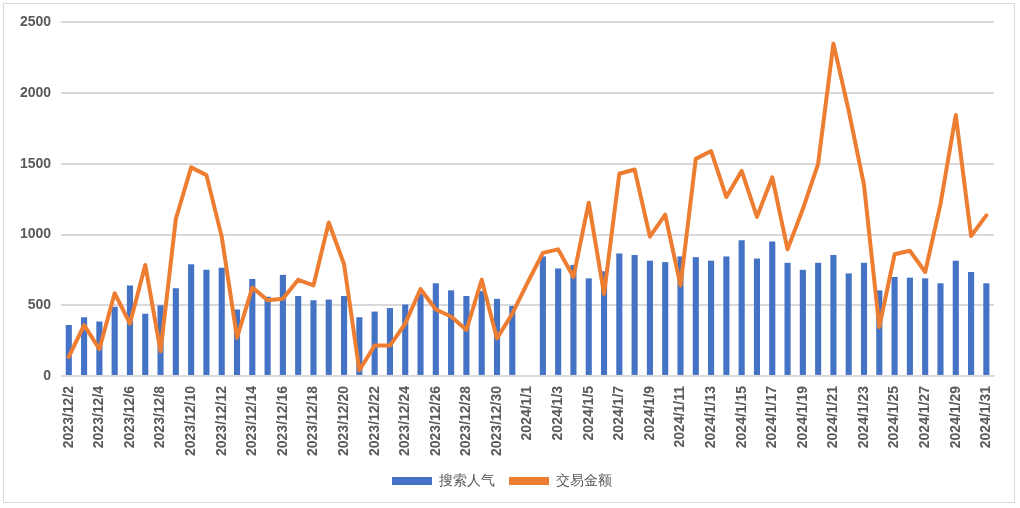  Describe the element at coordinates (220, 421) in the screenshot. I see `x-tick-label: 2023/12/12` at that location.